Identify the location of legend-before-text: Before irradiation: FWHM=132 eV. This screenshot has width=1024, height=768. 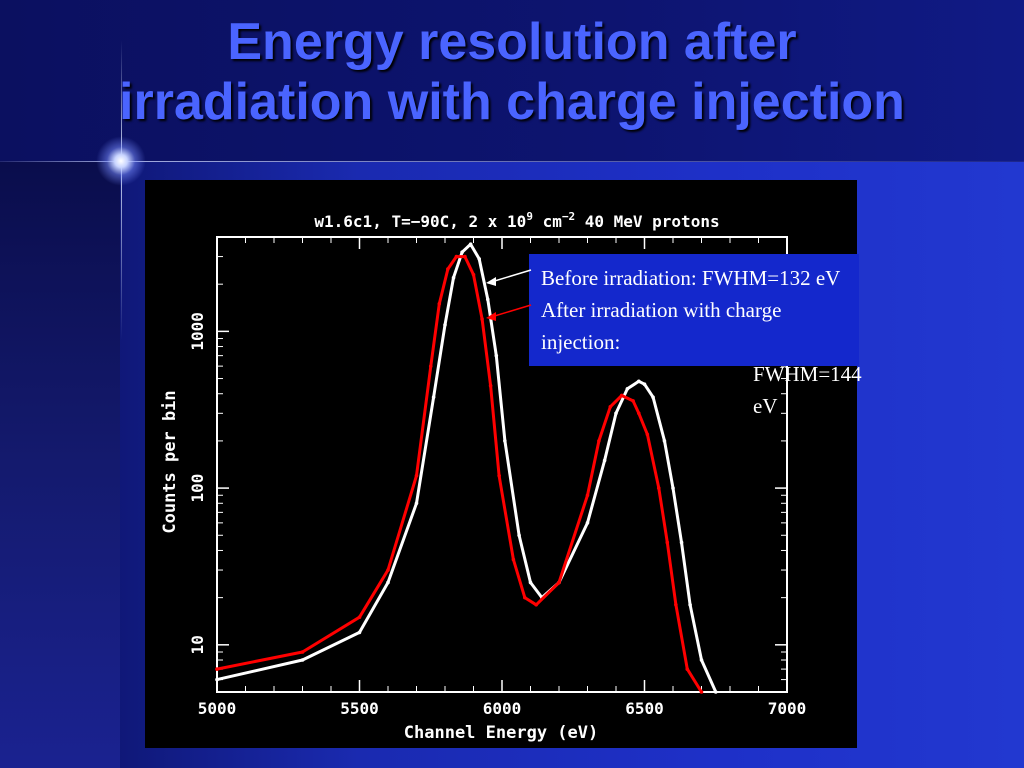
(691, 278).